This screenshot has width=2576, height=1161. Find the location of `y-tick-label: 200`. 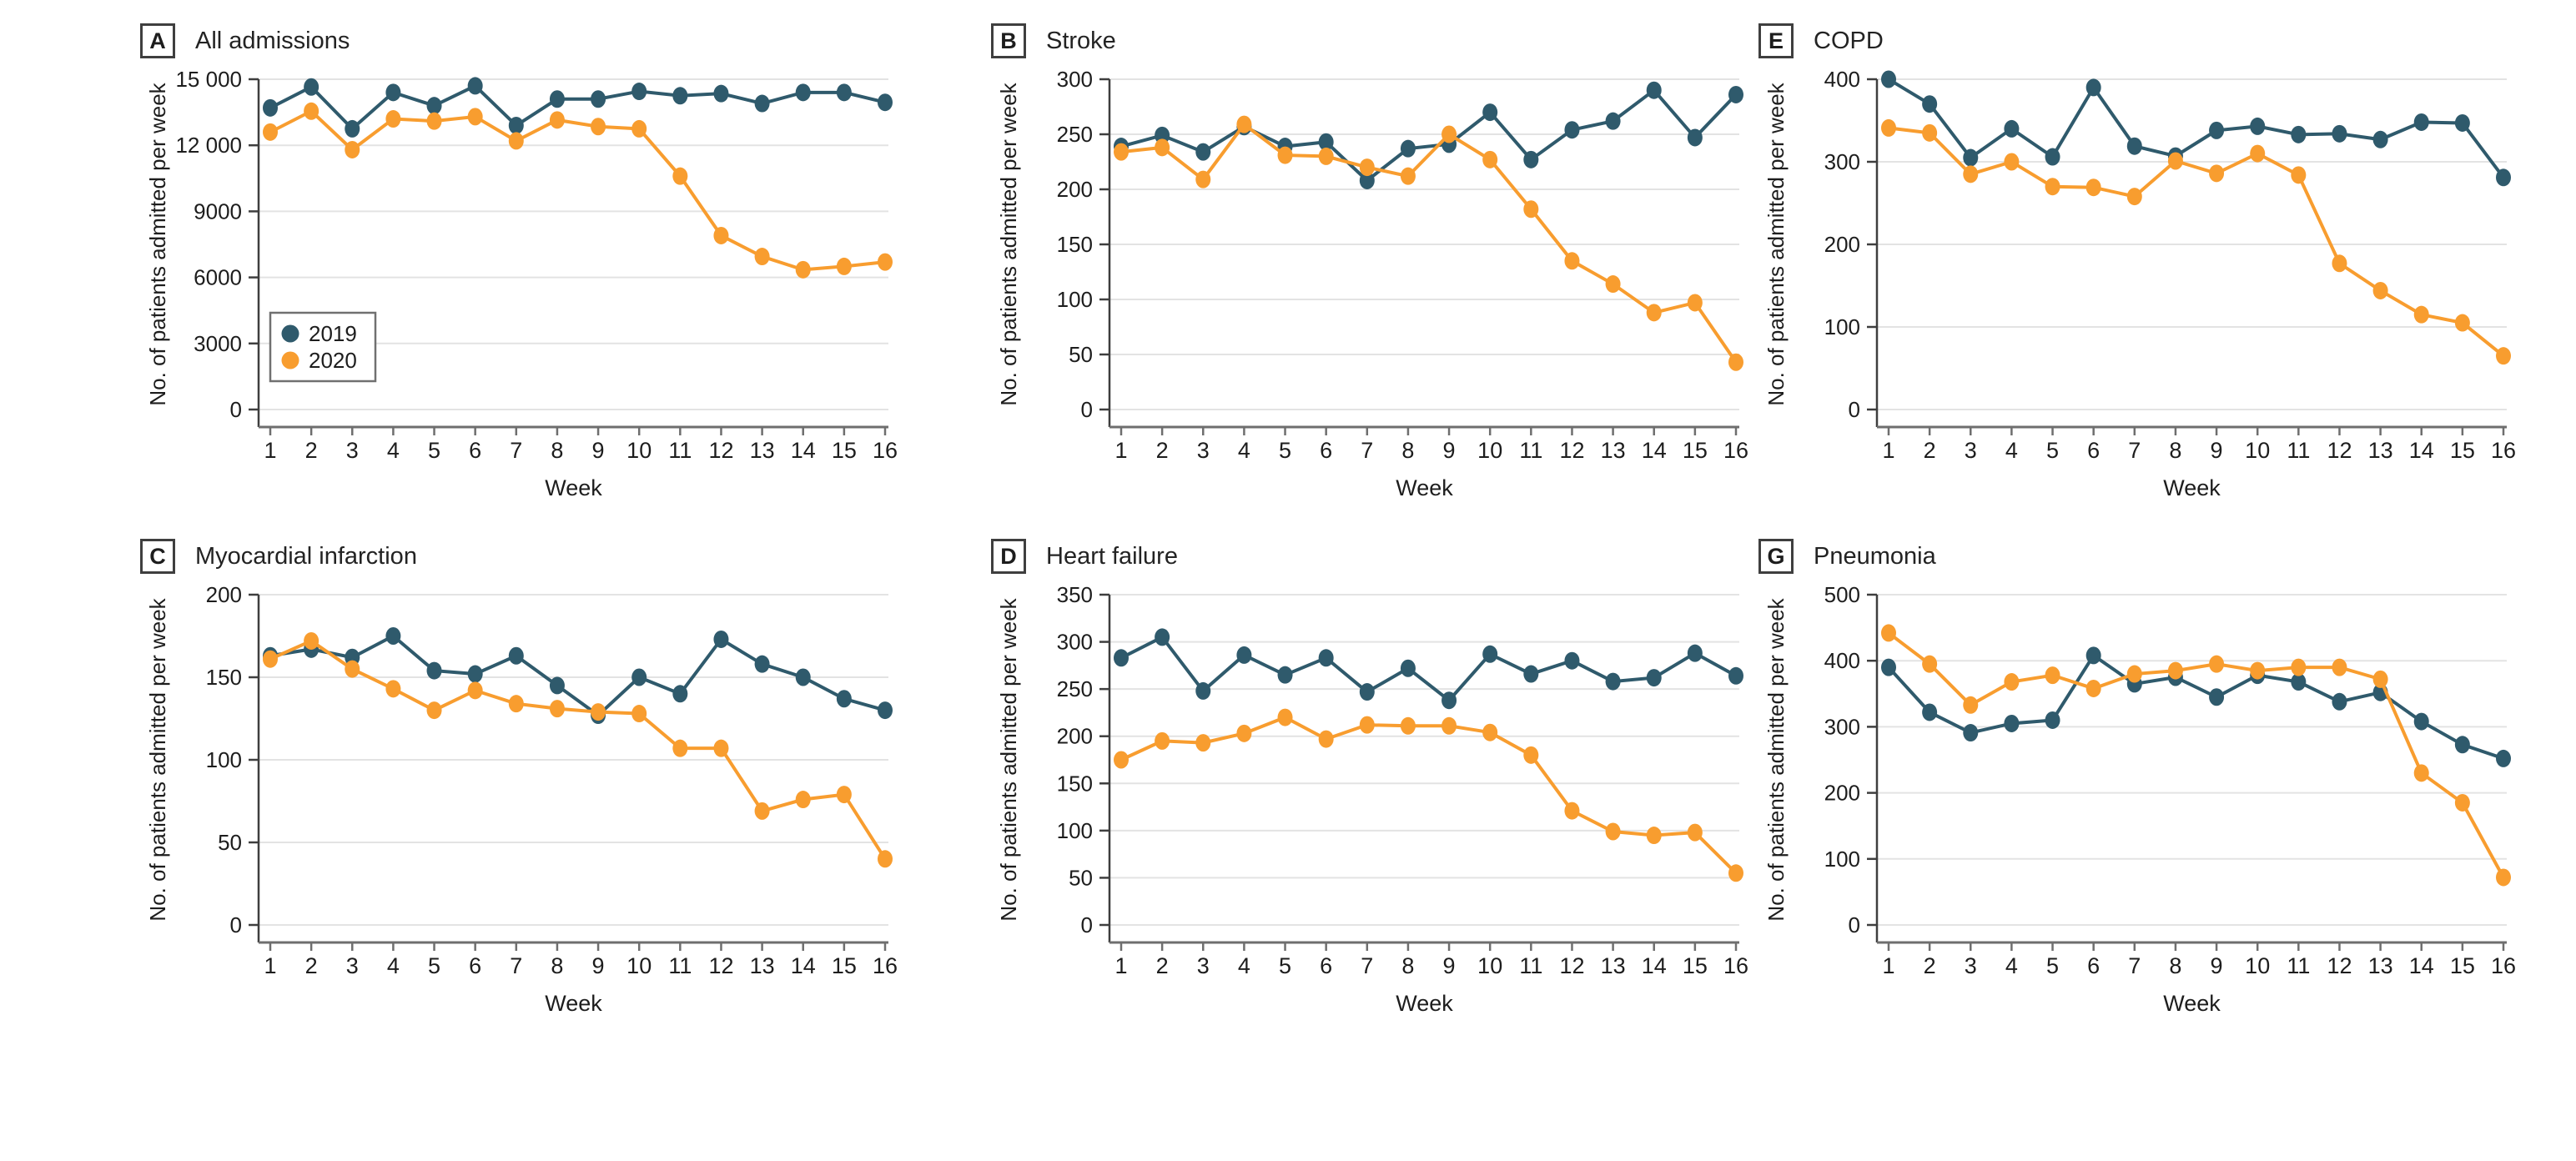

y-tick-label: 200 is located at coordinates (1842, 793).